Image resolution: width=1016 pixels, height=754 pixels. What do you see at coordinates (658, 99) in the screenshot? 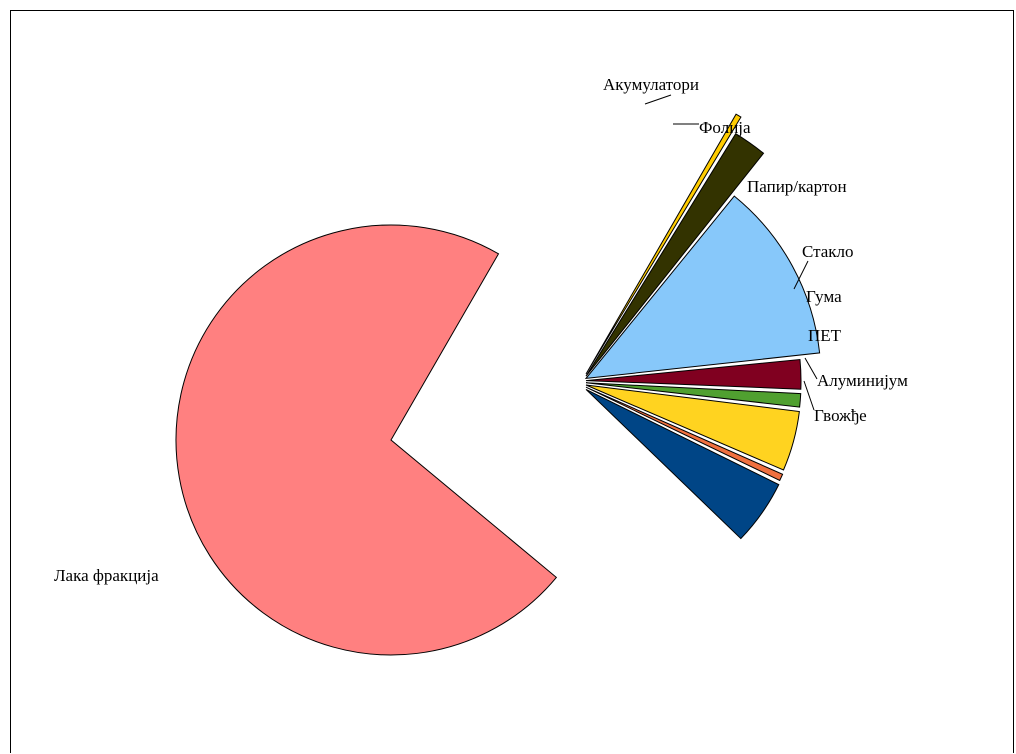
I see `leader-line-акумулатори` at bounding box center [658, 99].